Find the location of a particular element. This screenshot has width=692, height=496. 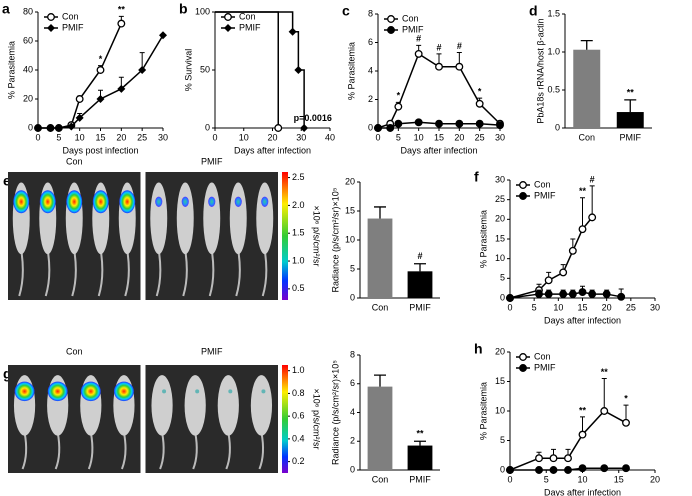

x-tick-label: 40 is located at coordinates (330, 137).